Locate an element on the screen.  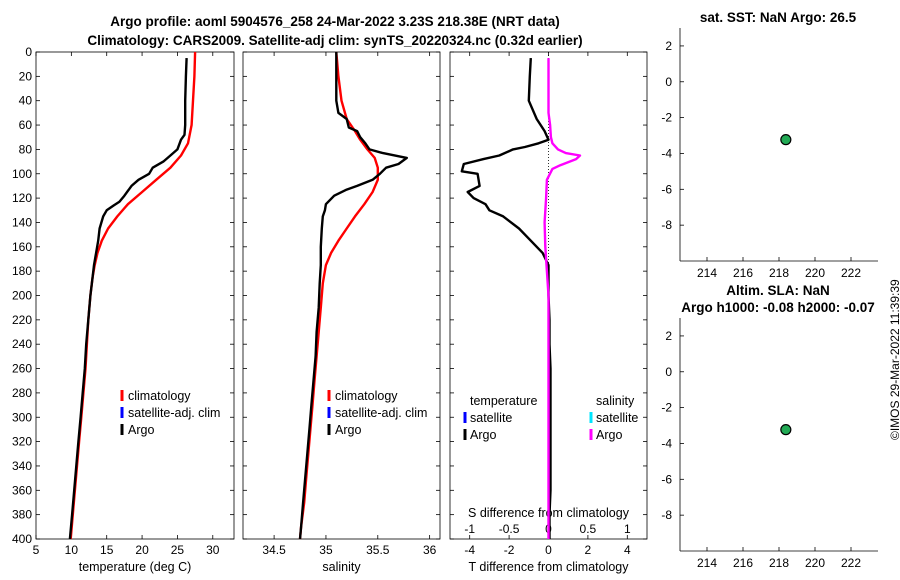
sla-map-ytick-label: -8 is located at coordinates (666, 515).